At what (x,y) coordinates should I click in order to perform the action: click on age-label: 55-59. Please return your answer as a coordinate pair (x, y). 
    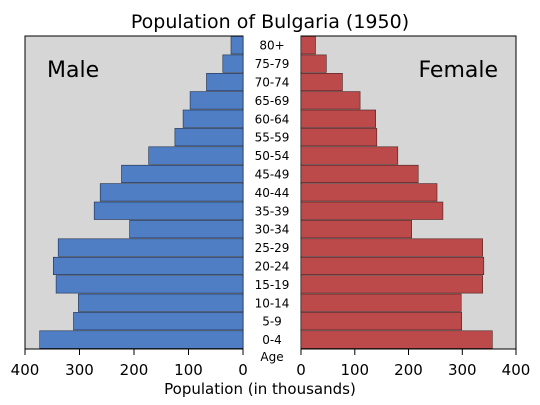
    Looking at the image, I should click on (272, 138).